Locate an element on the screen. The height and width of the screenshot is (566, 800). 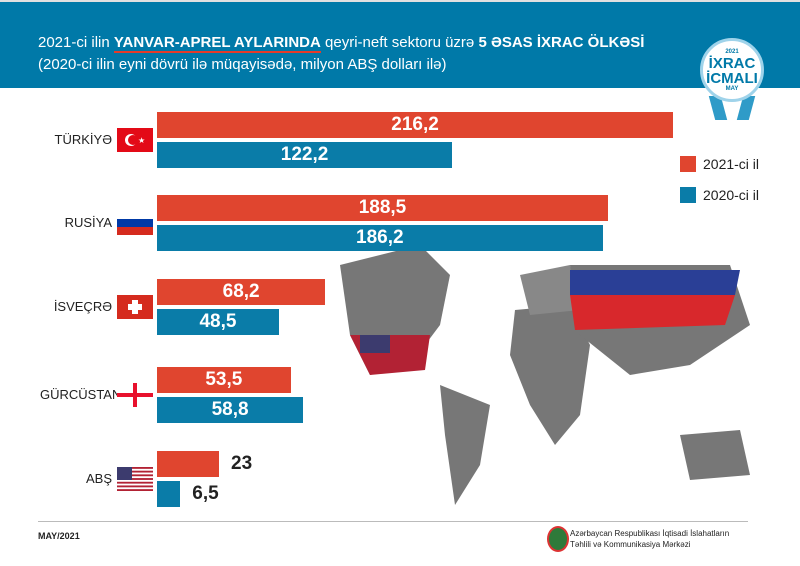
bar-value-label: 53,5 is located at coordinates (224, 379).